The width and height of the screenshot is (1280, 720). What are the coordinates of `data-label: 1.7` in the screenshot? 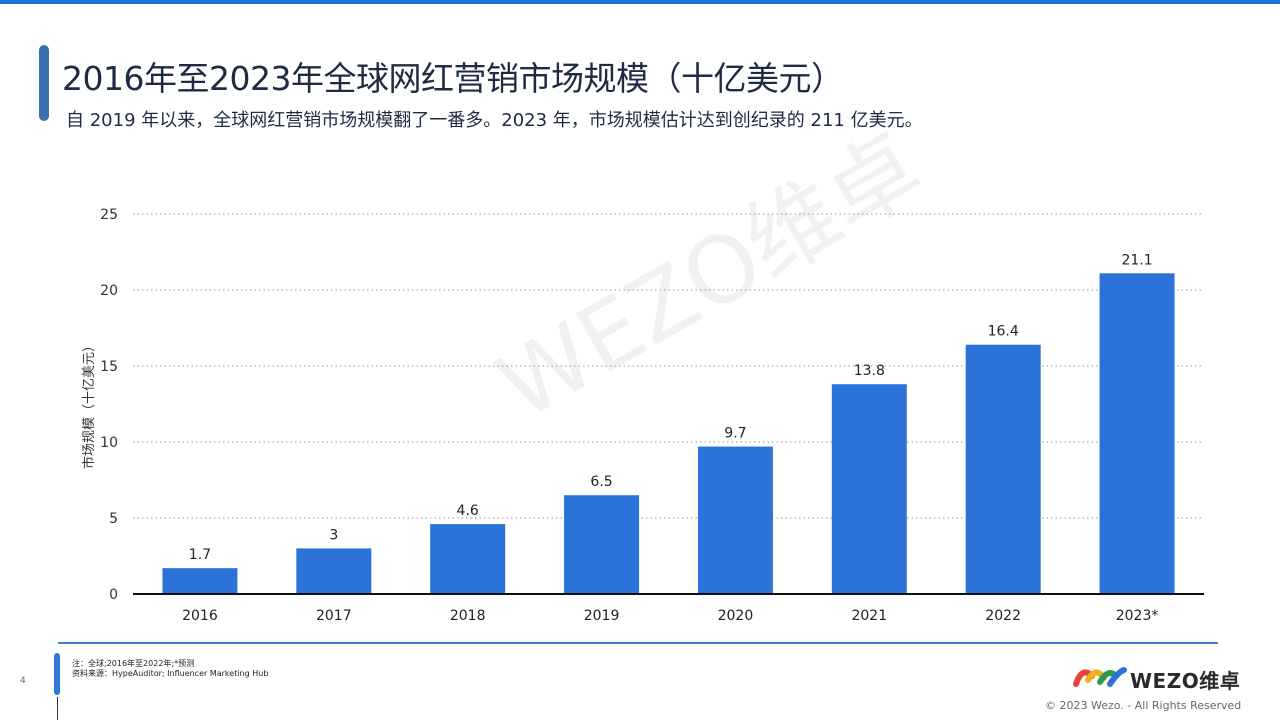 It's located at (200, 555).